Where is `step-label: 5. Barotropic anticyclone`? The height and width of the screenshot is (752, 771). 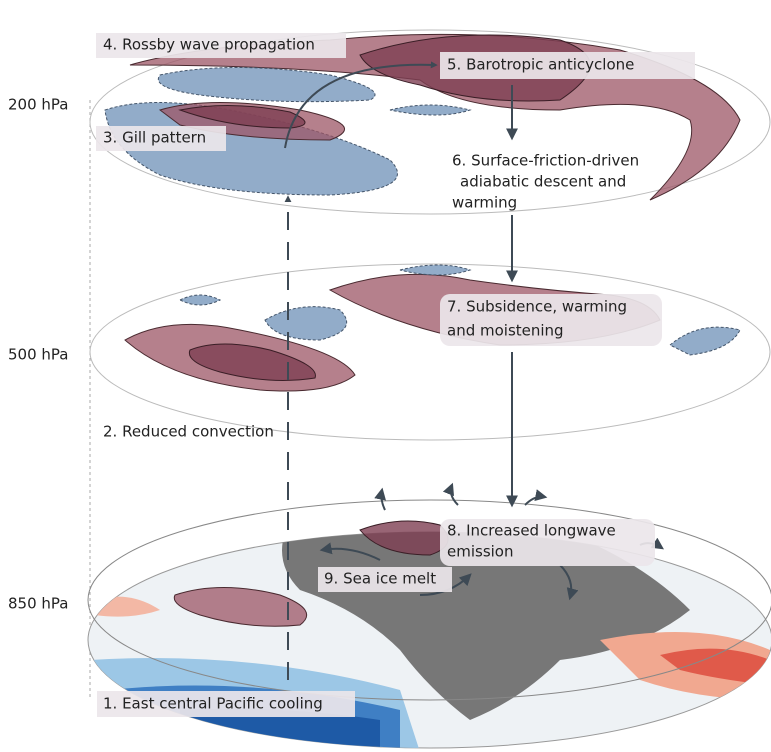
step-label: 5. Barotropic anticyclone is located at coordinates (540, 65).